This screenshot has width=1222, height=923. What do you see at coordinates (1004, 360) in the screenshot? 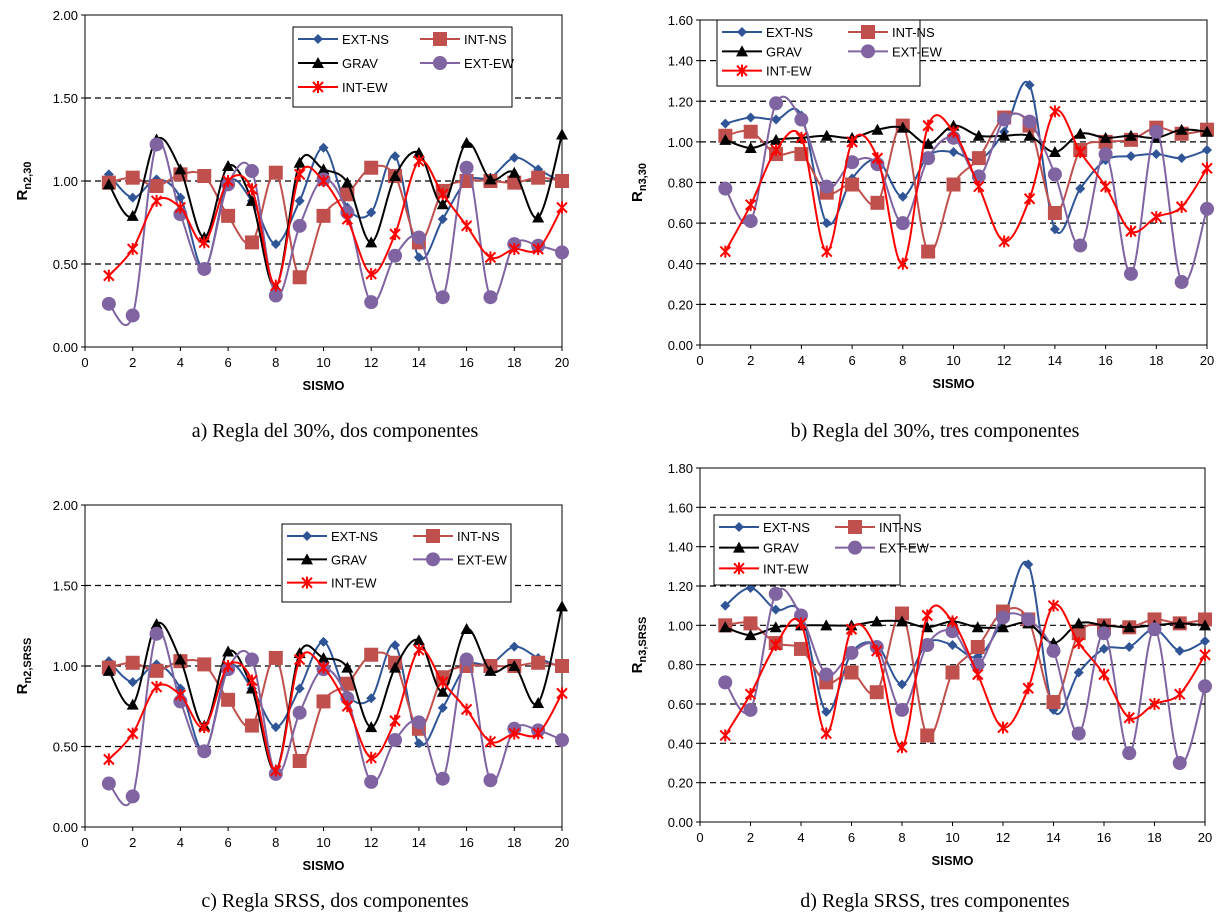
I see `x-tick-label: 12` at bounding box center [1004, 360].